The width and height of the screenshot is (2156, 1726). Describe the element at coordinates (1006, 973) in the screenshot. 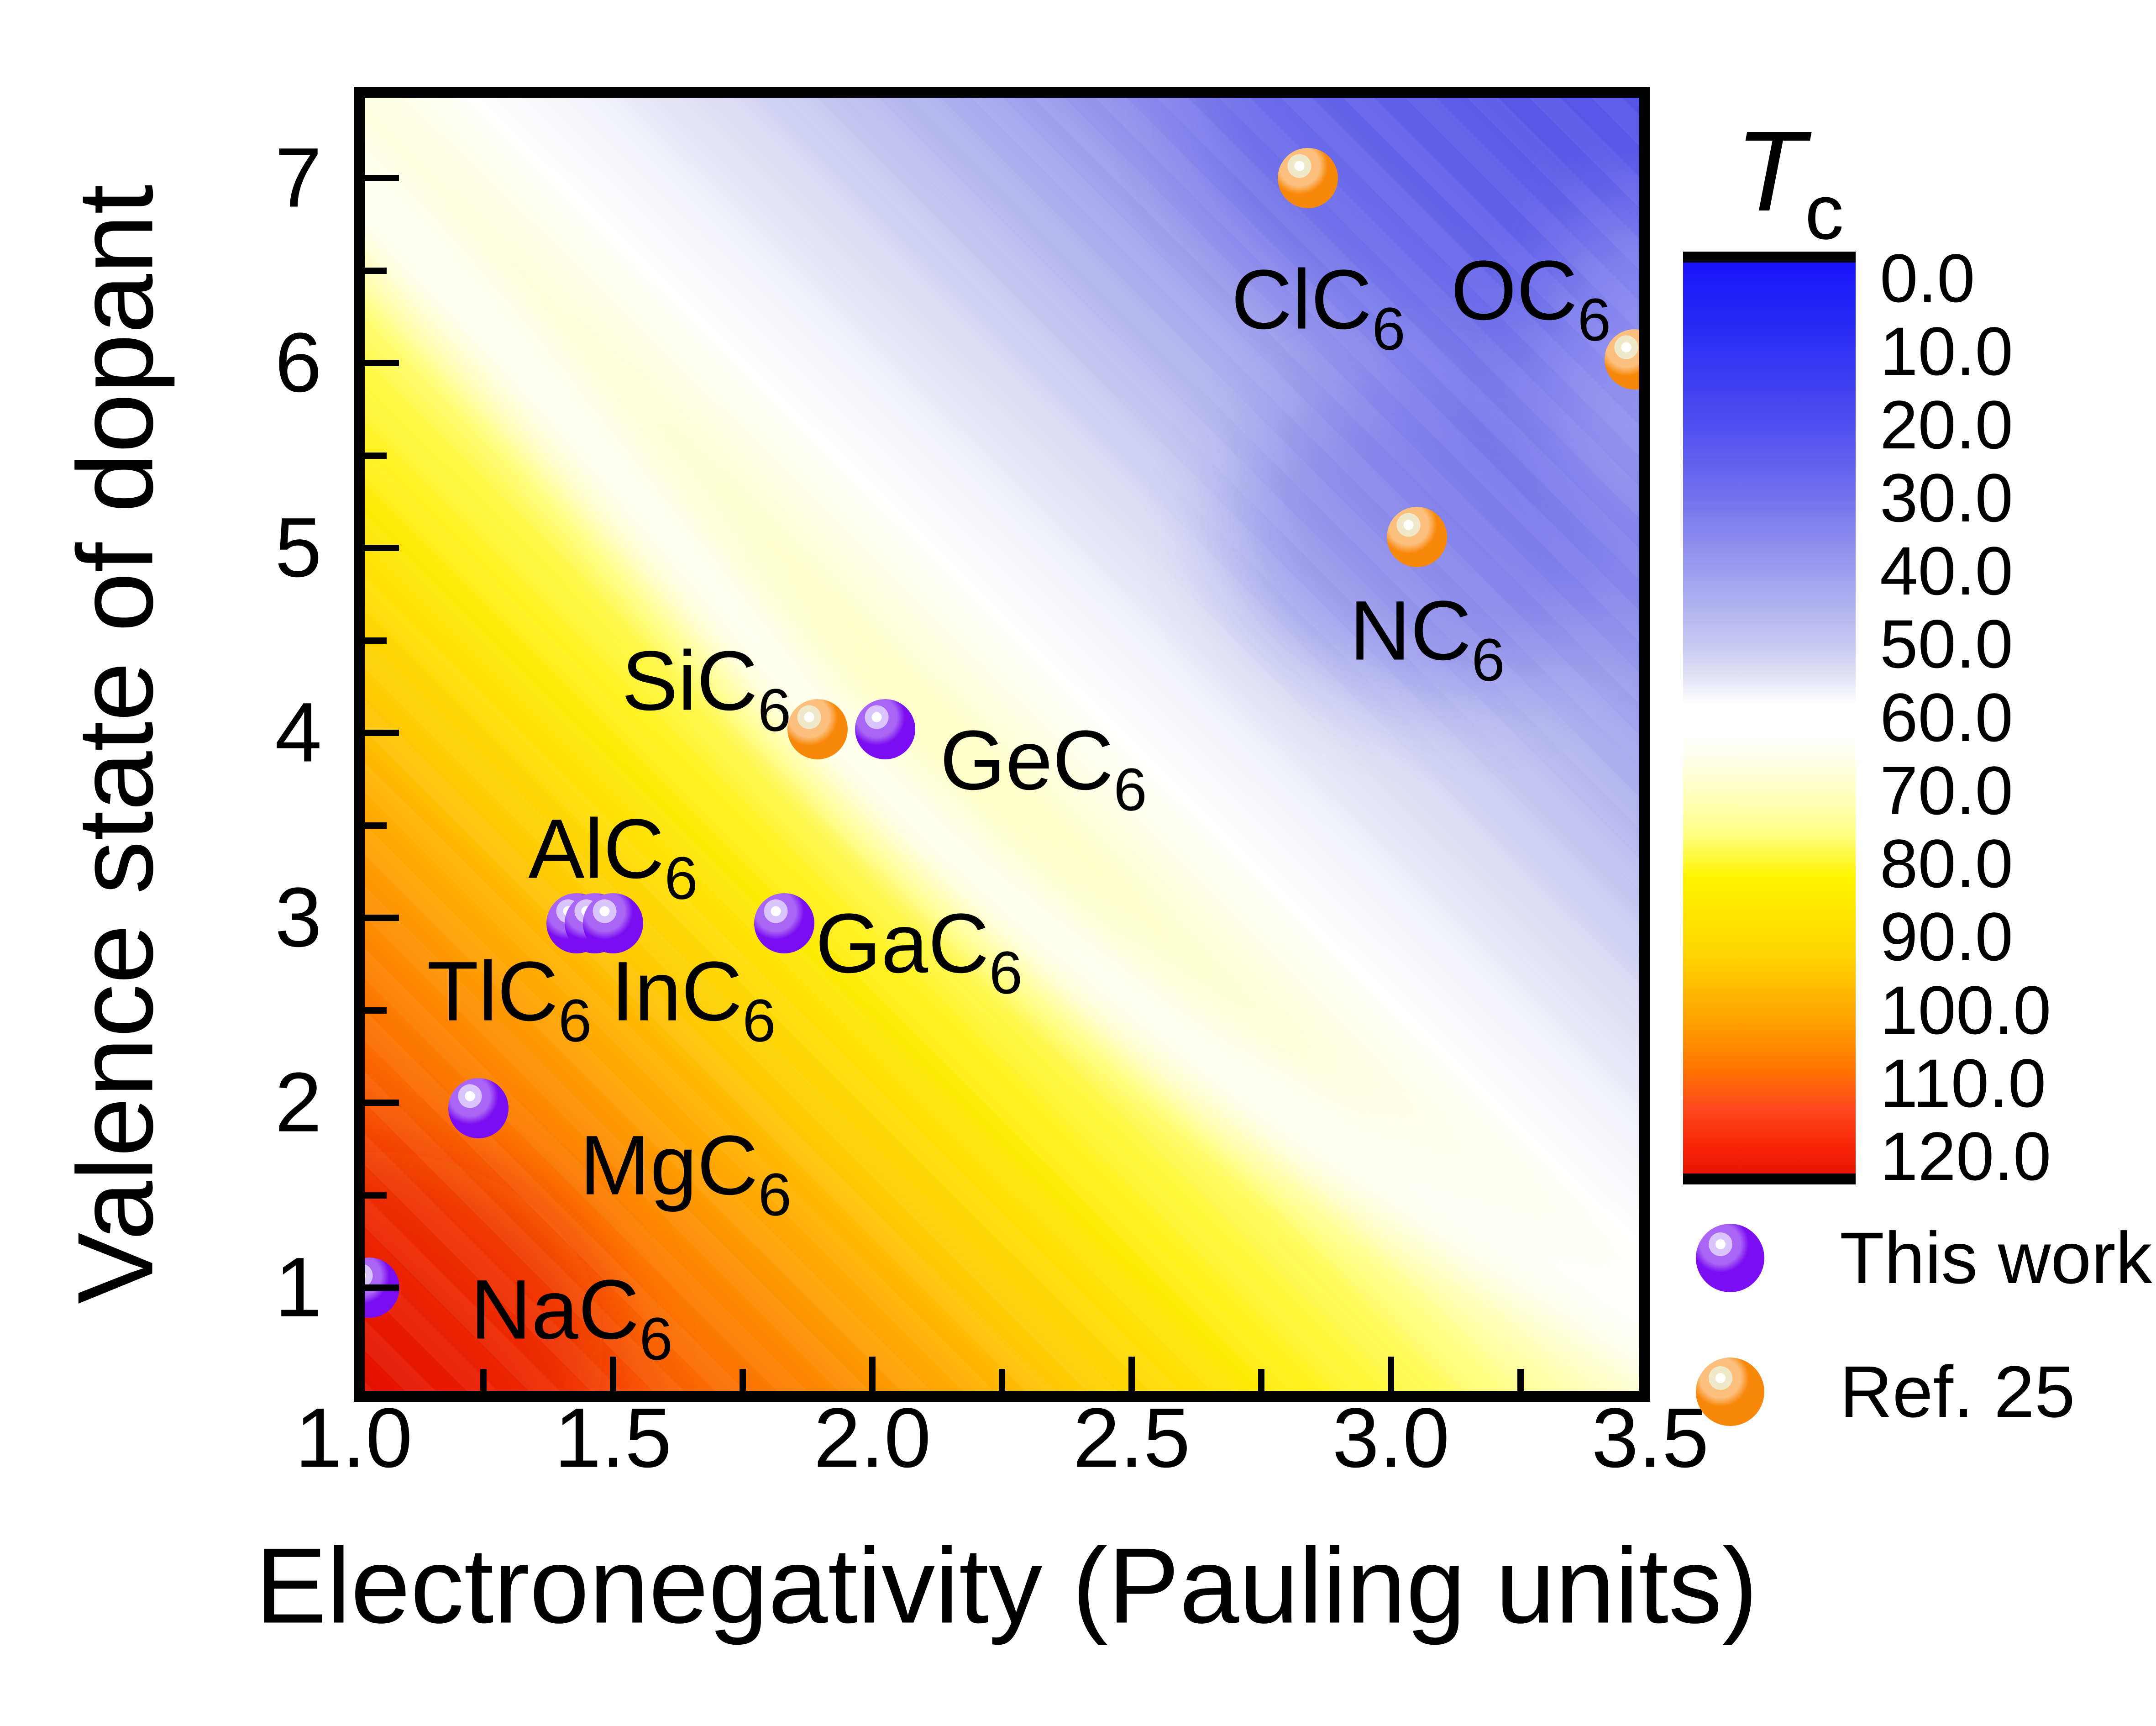

I see `point-label-sub-GaC6: 6` at that location.